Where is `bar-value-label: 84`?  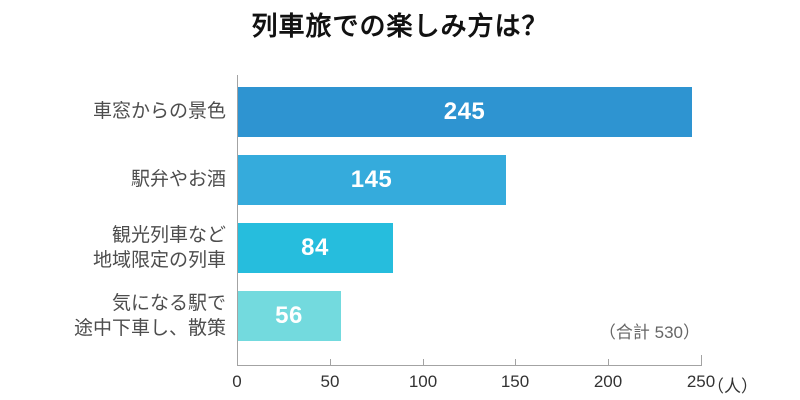 bar-value-label: 84 is located at coordinates (315, 247).